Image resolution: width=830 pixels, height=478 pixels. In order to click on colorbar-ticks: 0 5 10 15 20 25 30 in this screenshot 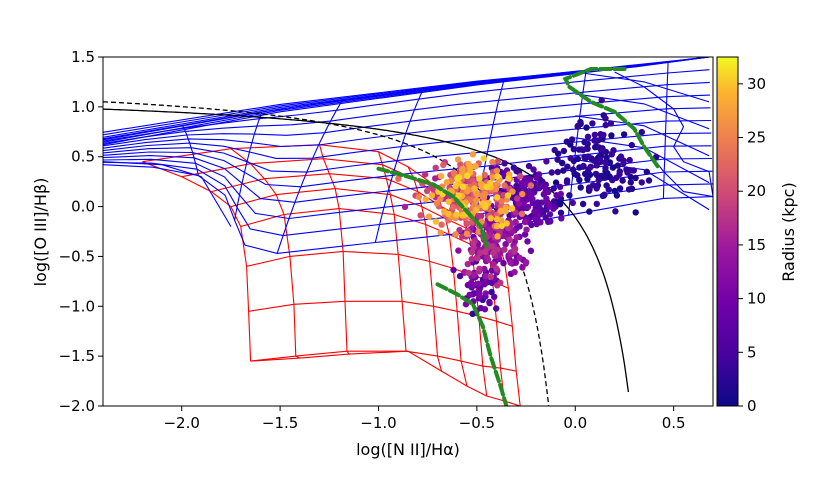, I will do `click(752, 245)`.